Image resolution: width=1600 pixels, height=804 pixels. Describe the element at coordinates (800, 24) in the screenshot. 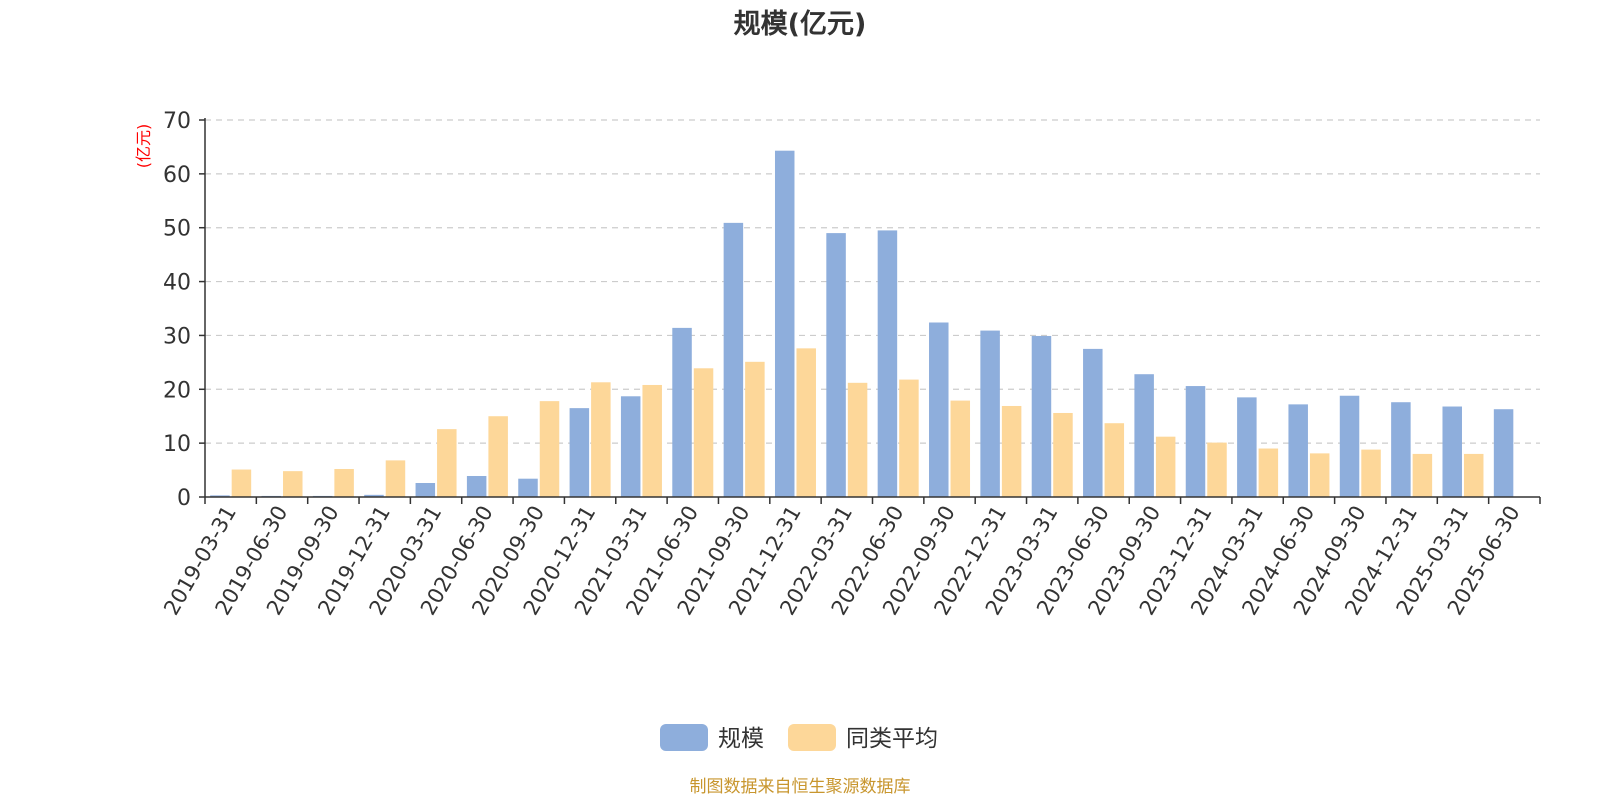

I see `chart-title: 规模(亿元)` at that location.